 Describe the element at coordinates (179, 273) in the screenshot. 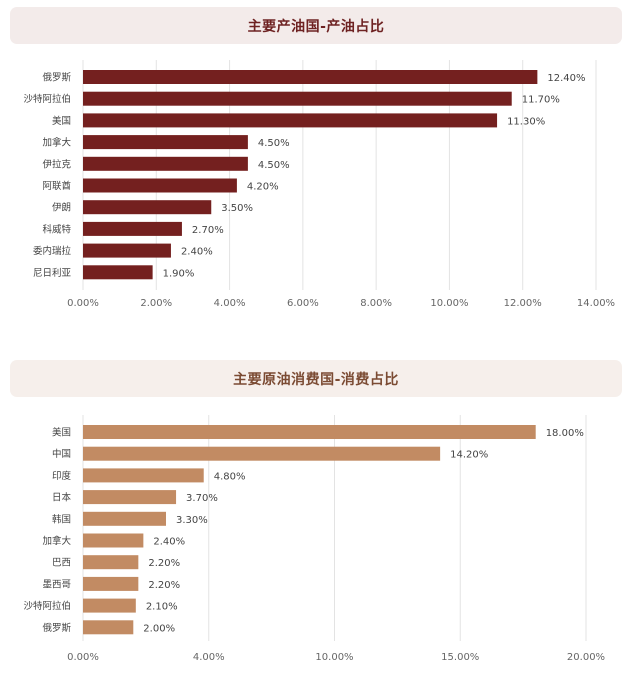

I see `value-label: 1.90%` at that location.